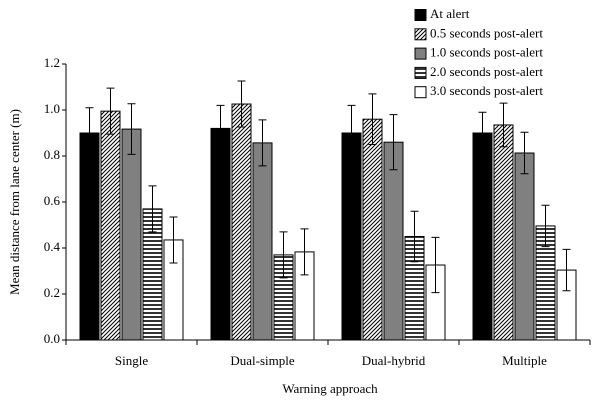  Describe the element at coordinates (524, 360) in the screenshot. I see `x-tick-label: Multiple` at that location.